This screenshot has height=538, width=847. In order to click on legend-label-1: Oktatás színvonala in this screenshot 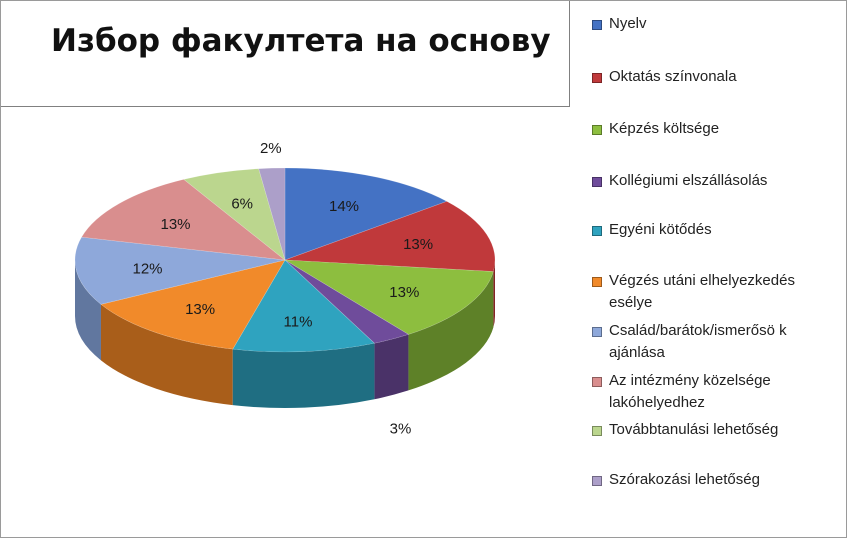, I will do `click(673, 76)`.